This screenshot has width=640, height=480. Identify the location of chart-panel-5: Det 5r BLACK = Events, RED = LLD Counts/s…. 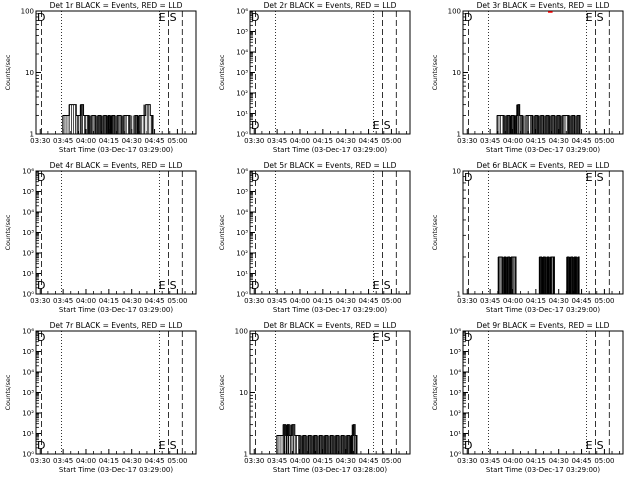
(314, 237).